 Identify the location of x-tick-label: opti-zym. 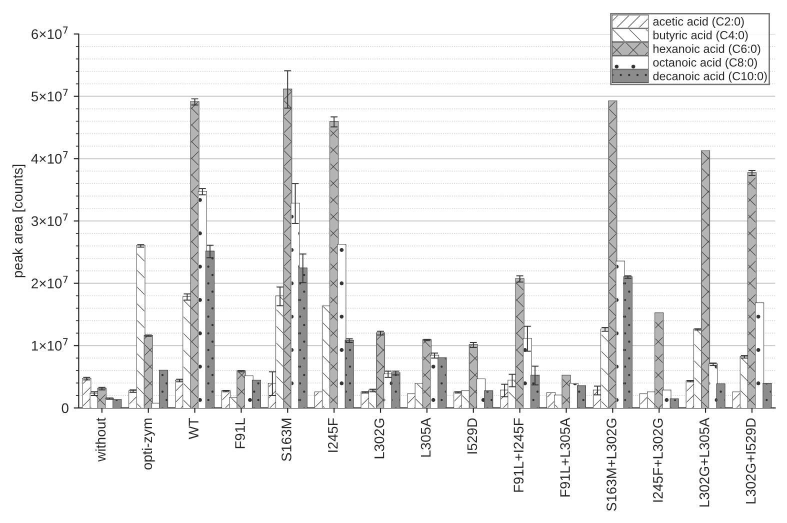
(148, 444).